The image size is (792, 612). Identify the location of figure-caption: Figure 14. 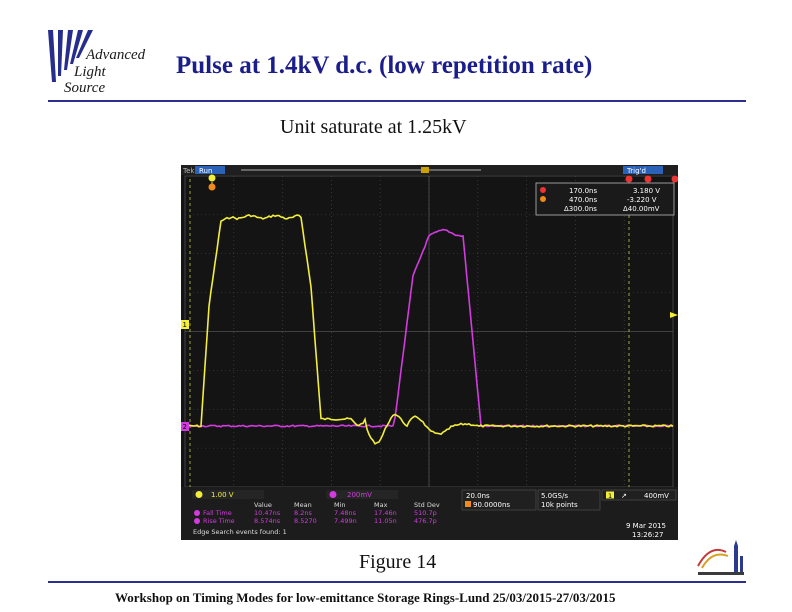
(398, 562).